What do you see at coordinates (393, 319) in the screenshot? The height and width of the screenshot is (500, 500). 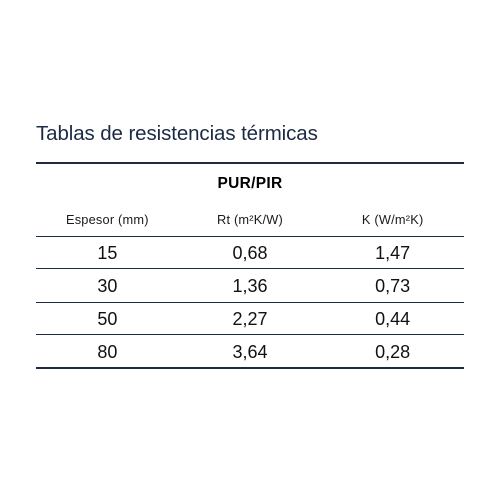 I see `cell-k: 0,44` at bounding box center [393, 319].